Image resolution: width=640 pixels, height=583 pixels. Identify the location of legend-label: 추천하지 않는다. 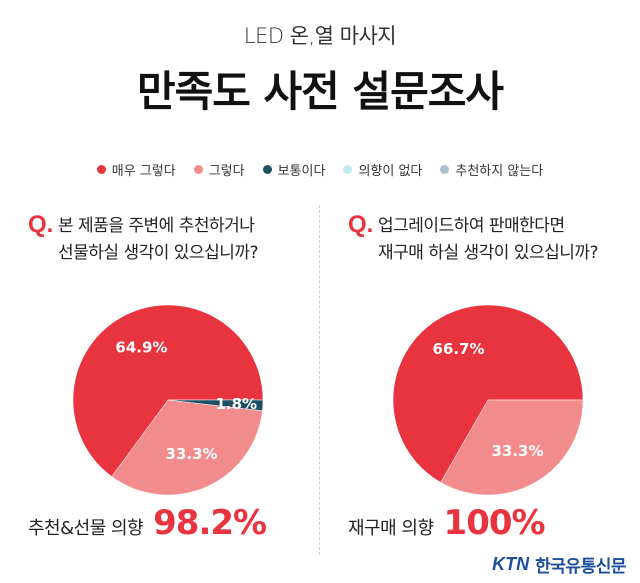
(499, 171).